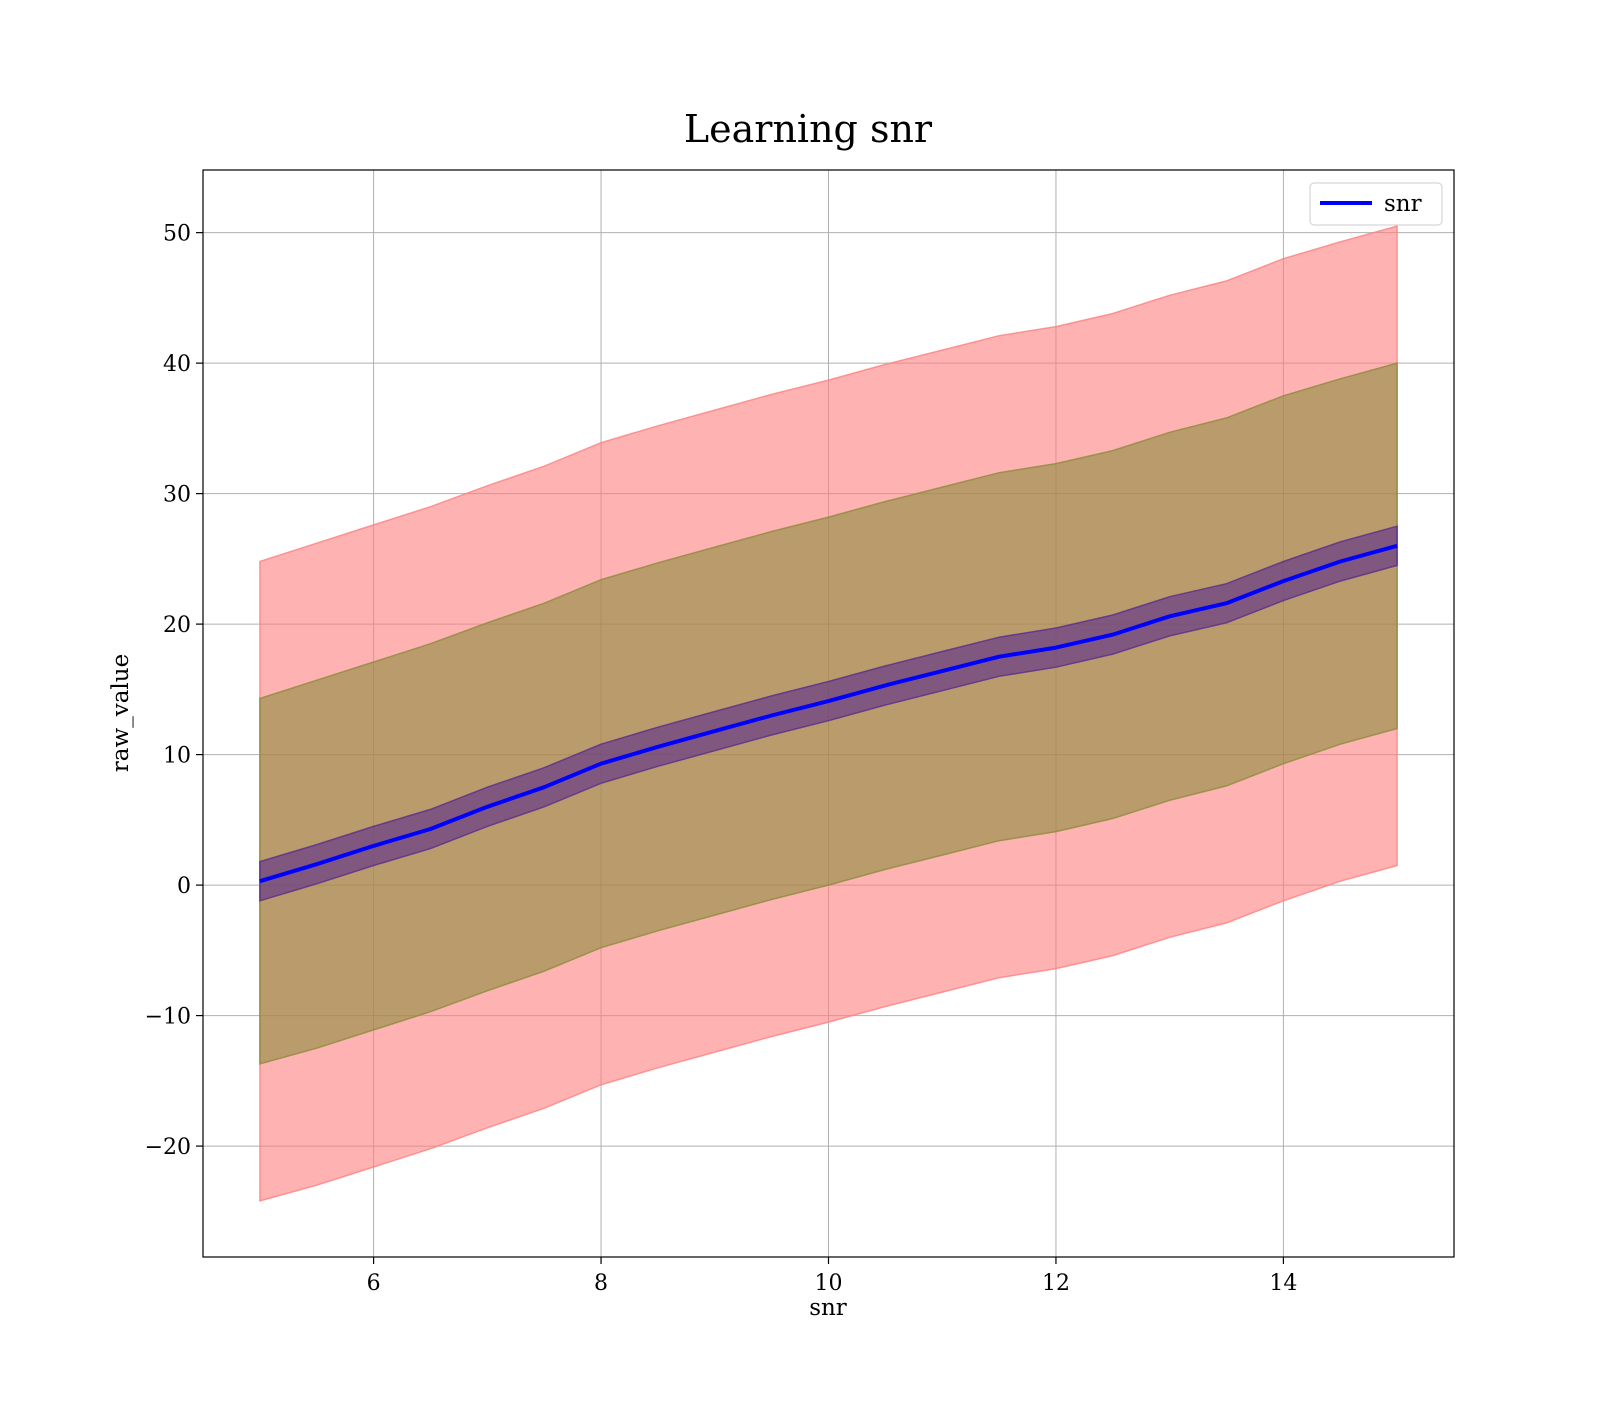  I want to click on y-axis-label: raw_value, so click(121, 713).